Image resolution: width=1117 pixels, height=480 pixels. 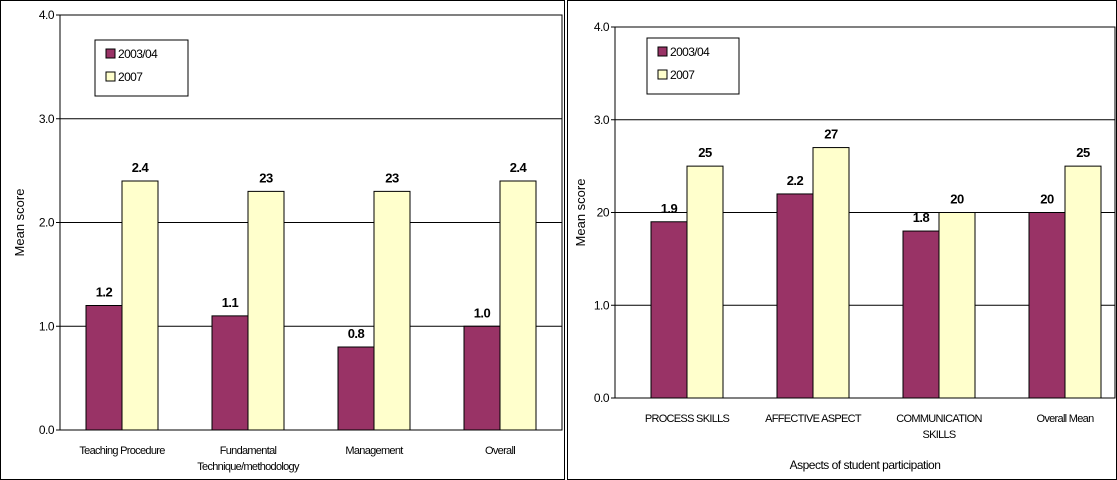 What do you see at coordinates (482, 312) in the screenshot?
I see `bar-data-label: 1.0` at bounding box center [482, 312].